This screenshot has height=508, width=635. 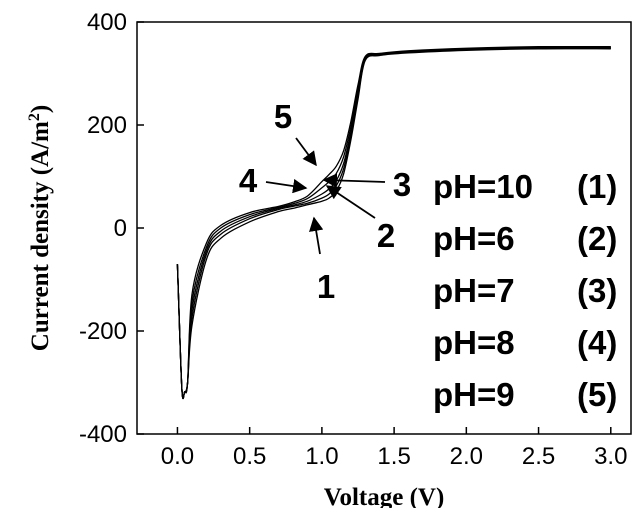 What do you see at coordinates (40, 228) in the screenshot?
I see `y-axis-title: Current density (A/m2)` at bounding box center [40, 228].